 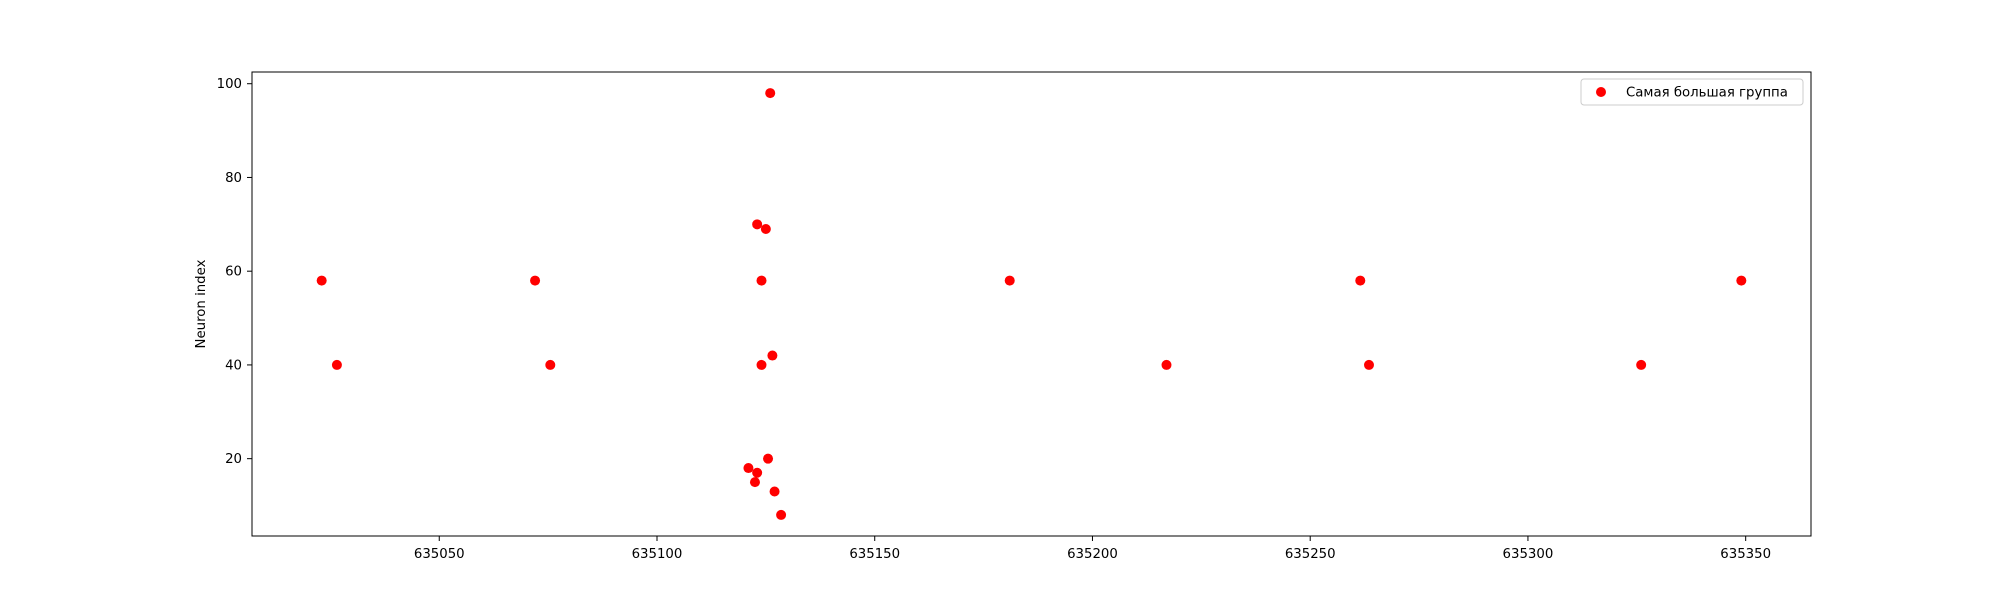 I want to click on x-tick-label: 635200, so click(x=1092, y=554).